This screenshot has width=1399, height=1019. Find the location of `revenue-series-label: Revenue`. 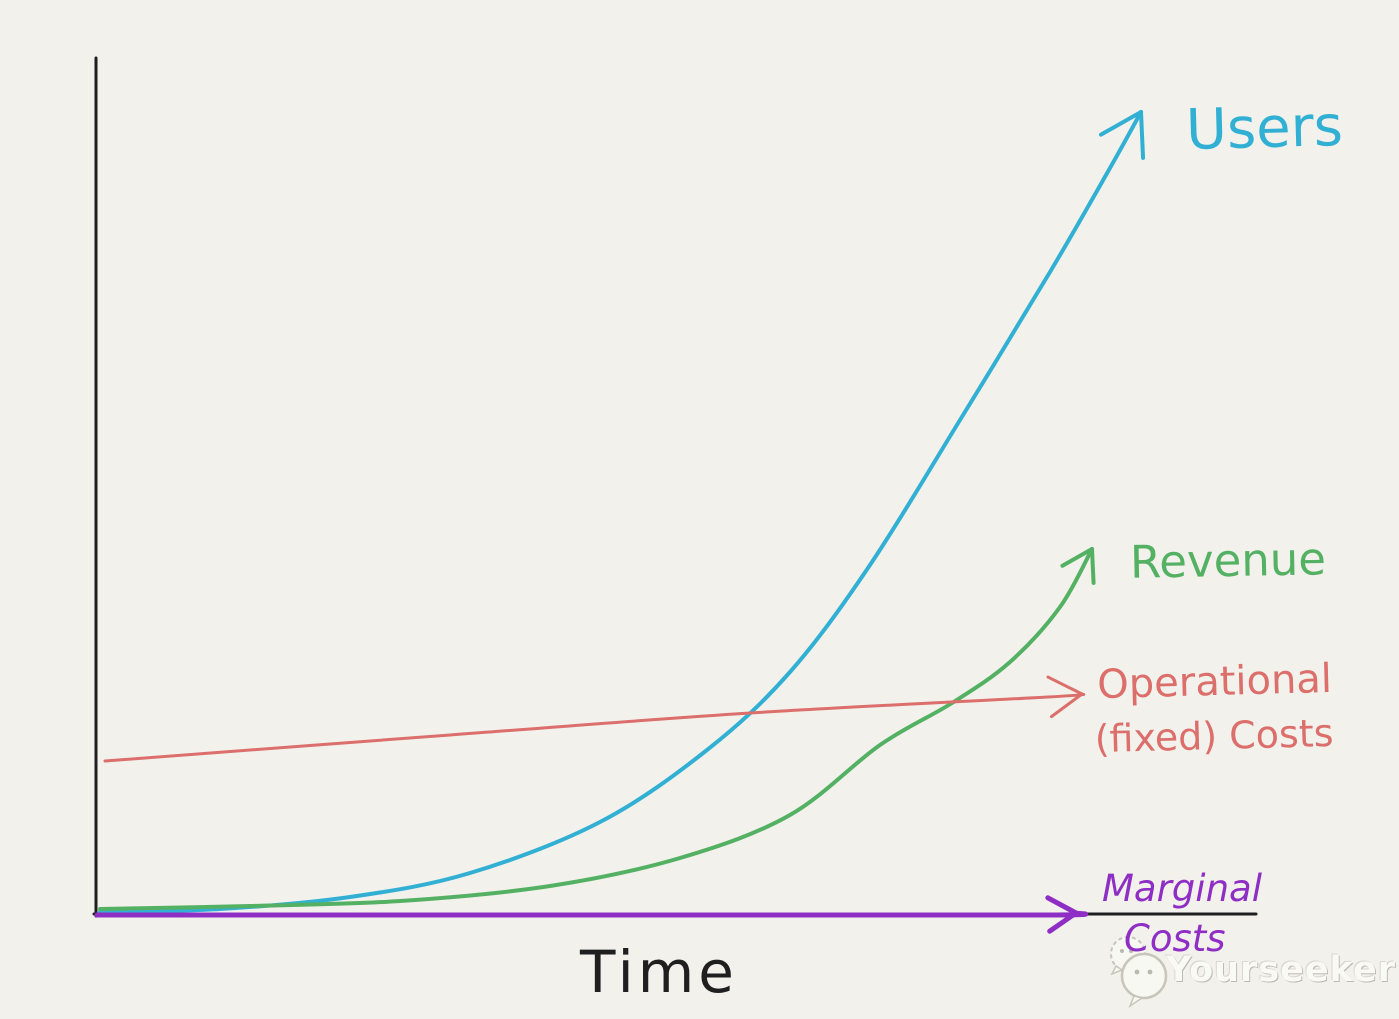

revenue-series-label: Revenue is located at coordinates (1228, 560).